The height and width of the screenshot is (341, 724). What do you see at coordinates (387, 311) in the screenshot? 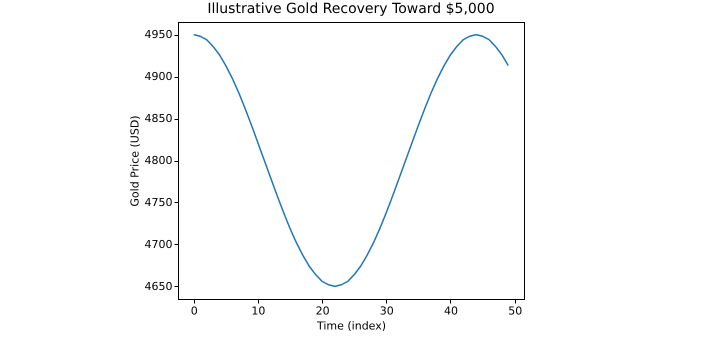
I see `x-tick-label: 30` at bounding box center [387, 311].